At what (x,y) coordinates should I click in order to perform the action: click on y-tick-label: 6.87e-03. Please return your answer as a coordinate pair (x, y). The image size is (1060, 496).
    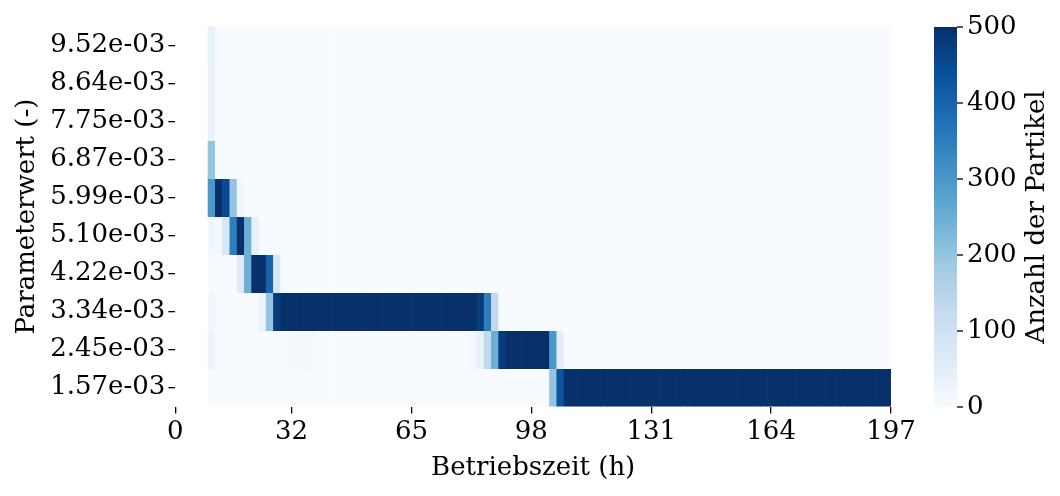
    Looking at the image, I should click on (108, 157).